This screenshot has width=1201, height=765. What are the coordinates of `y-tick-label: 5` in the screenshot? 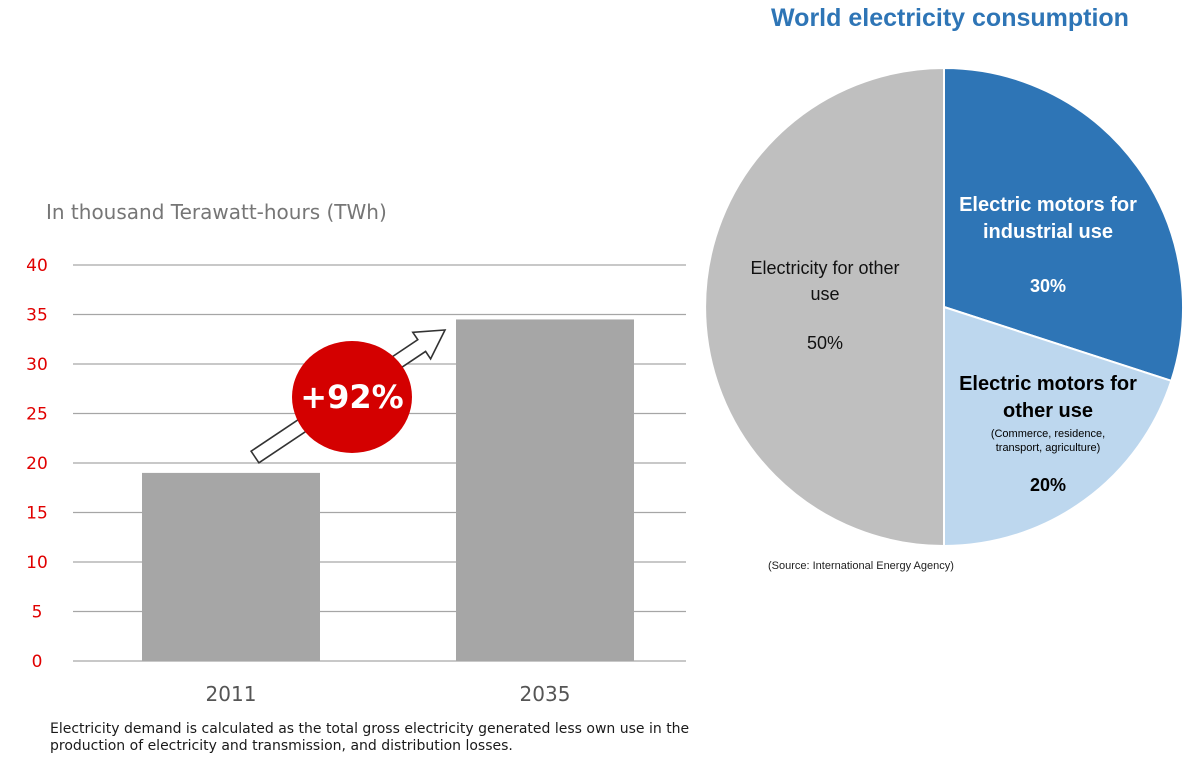 It's located at (37, 613).